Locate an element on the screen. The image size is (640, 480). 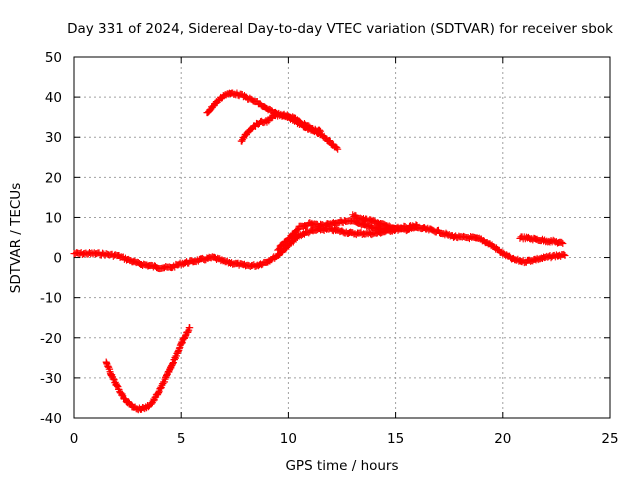
y-tick-label: -40 is located at coordinates (51, 419).